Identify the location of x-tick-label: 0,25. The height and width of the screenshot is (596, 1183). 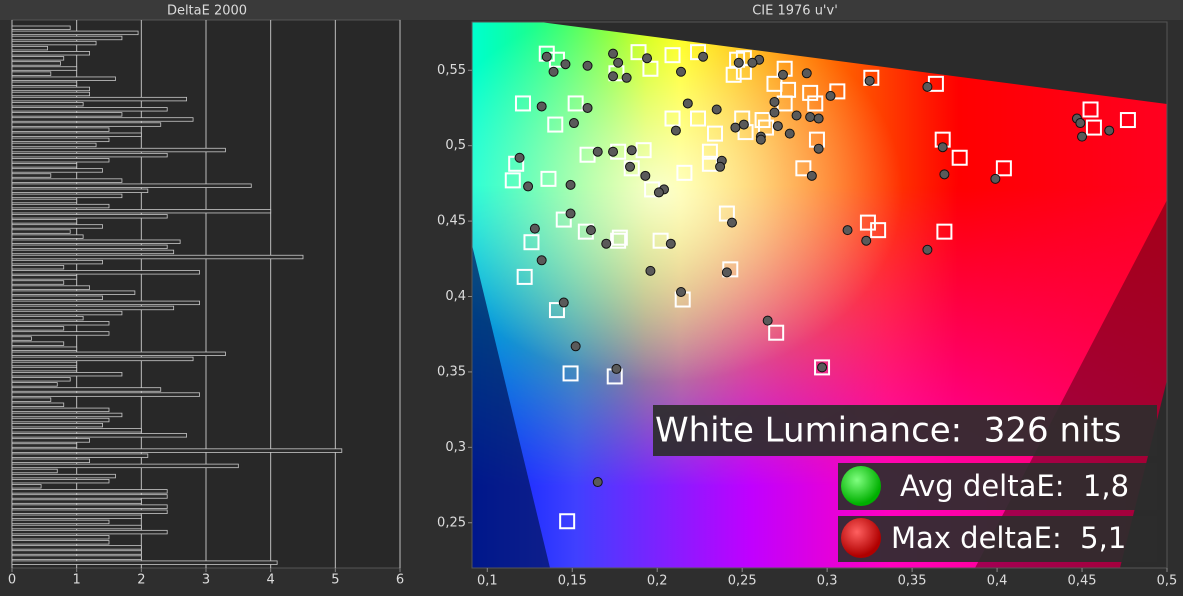
(742, 581).